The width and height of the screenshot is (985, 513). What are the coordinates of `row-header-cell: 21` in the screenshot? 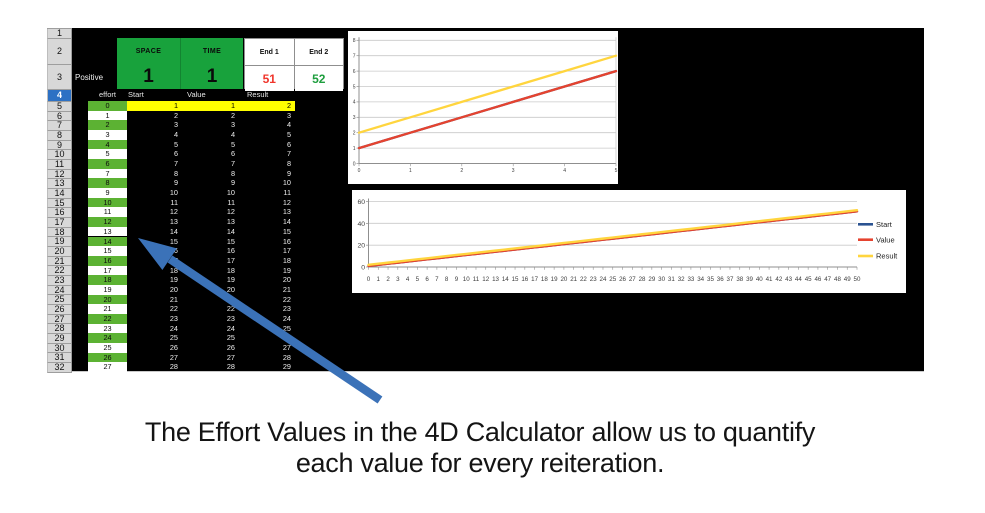 It's located at (59, 261).